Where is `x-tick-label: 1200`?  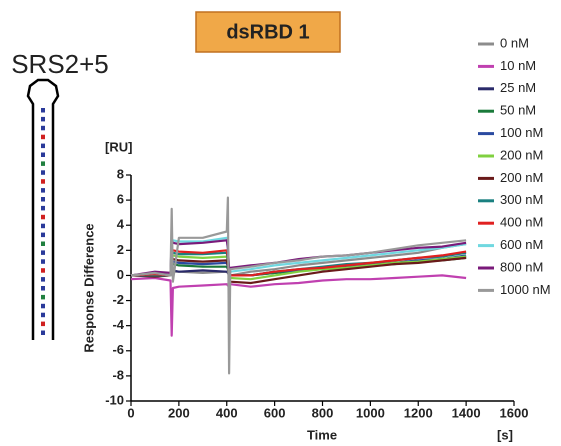 x-tick-label: 1200 is located at coordinates (418, 412).